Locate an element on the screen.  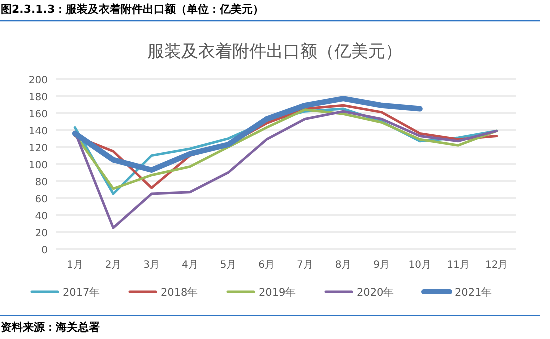
y-tick-label: 0 is located at coordinates (45, 250).